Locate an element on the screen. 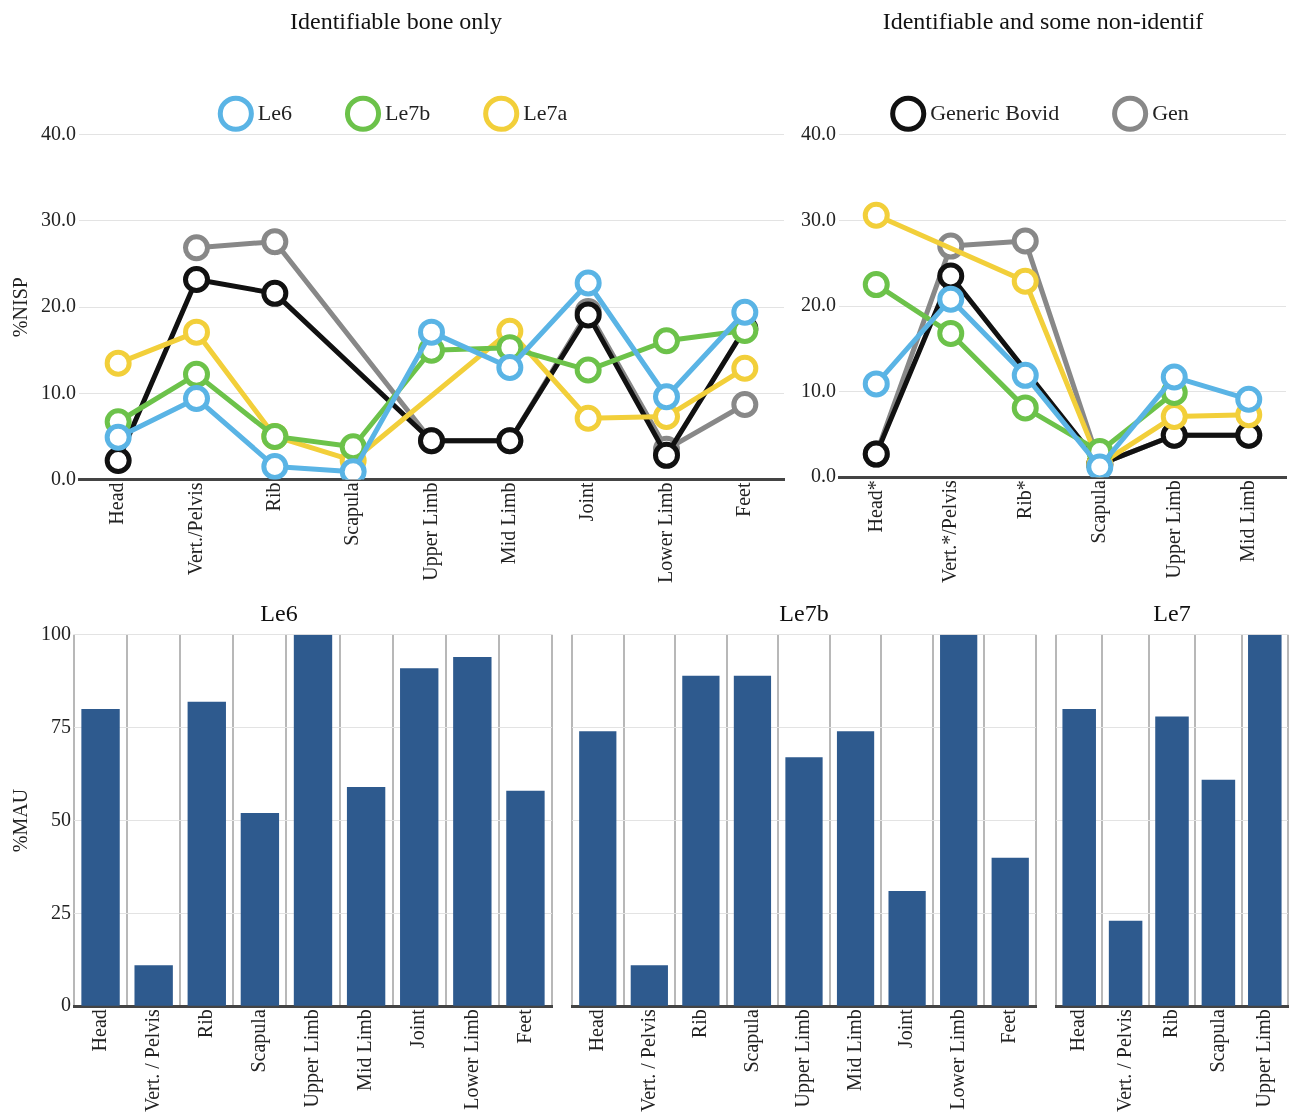 The height and width of the screenshot is (1119, 1302). x-tick-label: Head* is located at coordinates (874, 506).